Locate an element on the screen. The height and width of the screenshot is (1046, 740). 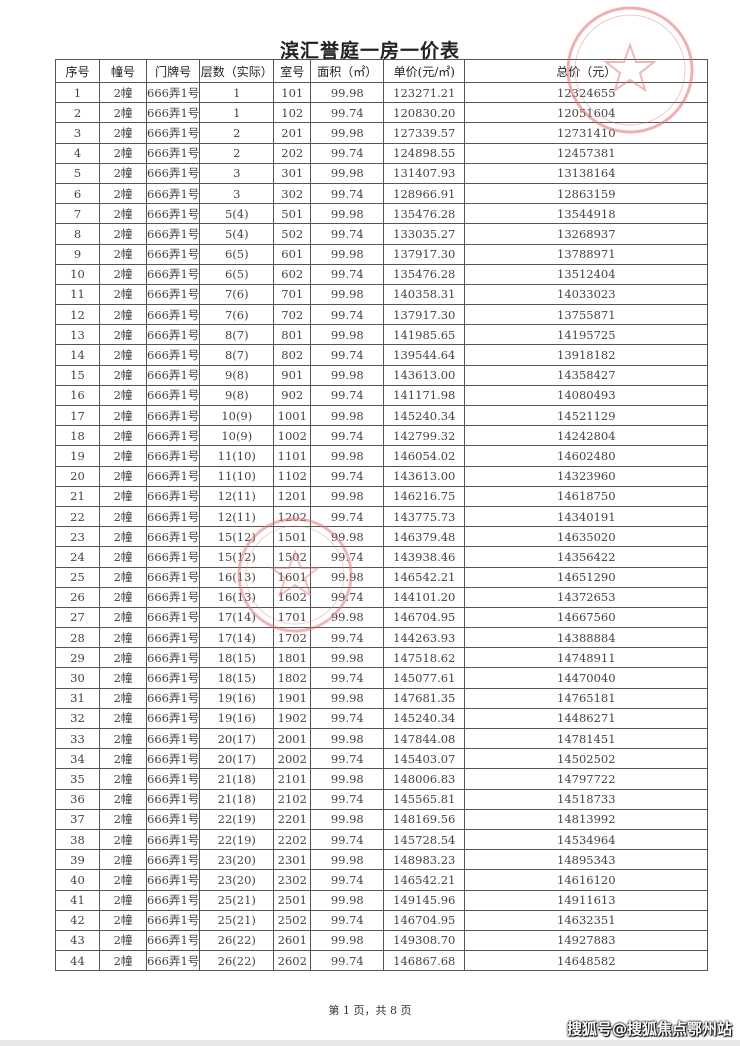
cell-seq: 5 is located at coordinates (77, 173).